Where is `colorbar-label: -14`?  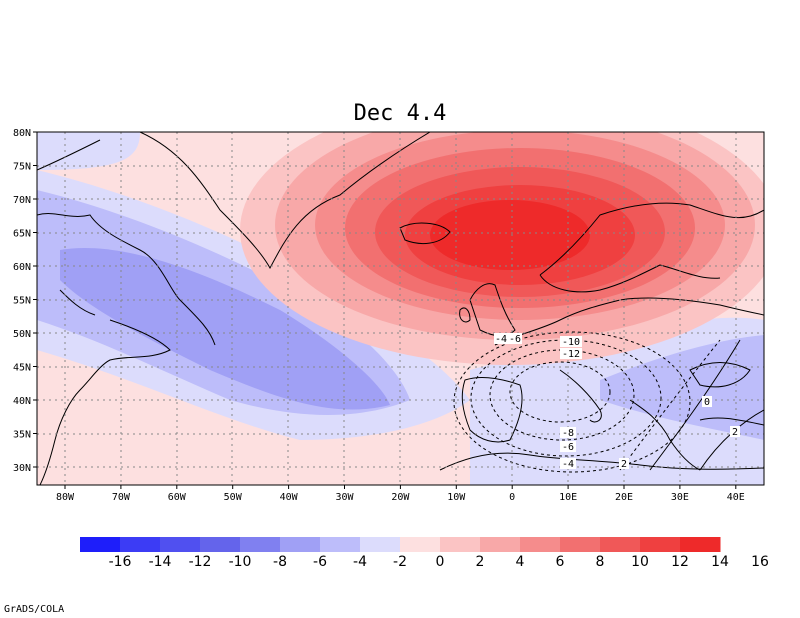
colorbar-label: -14 is located at coordinates (160, 562).